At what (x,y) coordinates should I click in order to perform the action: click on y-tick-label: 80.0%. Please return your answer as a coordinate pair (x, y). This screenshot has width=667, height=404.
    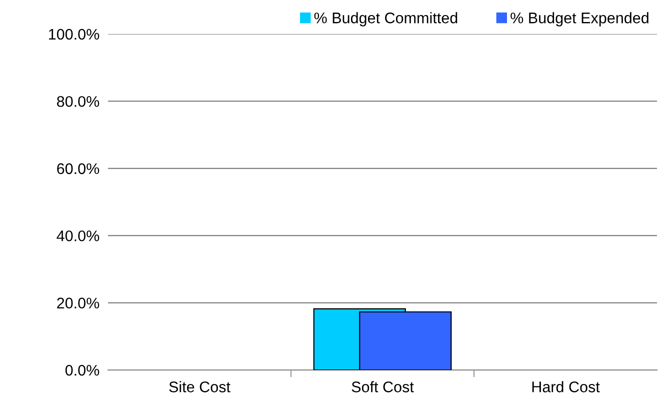
    Looking at the image, I should click on (78, 101).